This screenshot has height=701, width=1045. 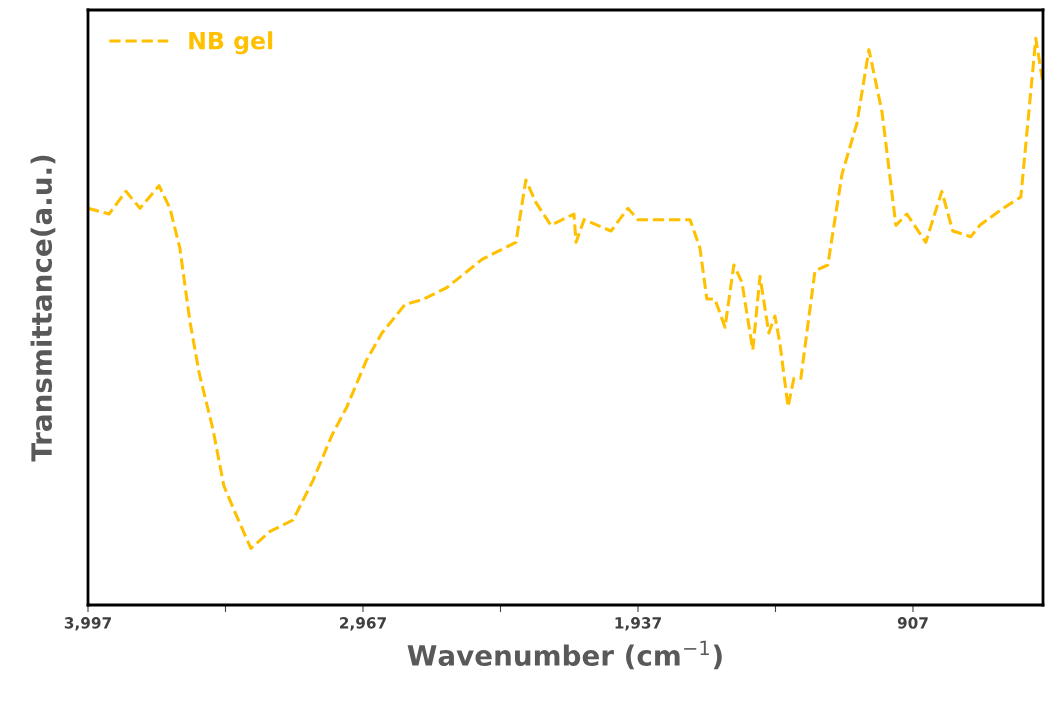 I want to click on x-tick-label: 3,997, so click(x=87, y=624).